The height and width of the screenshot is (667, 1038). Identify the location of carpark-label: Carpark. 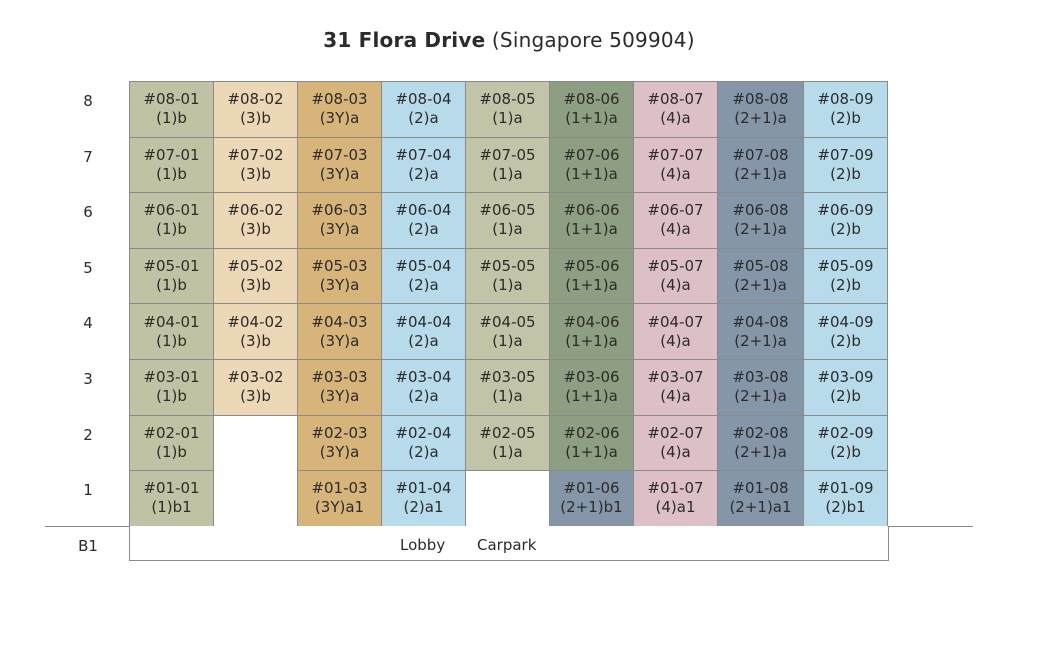
(507, 545).